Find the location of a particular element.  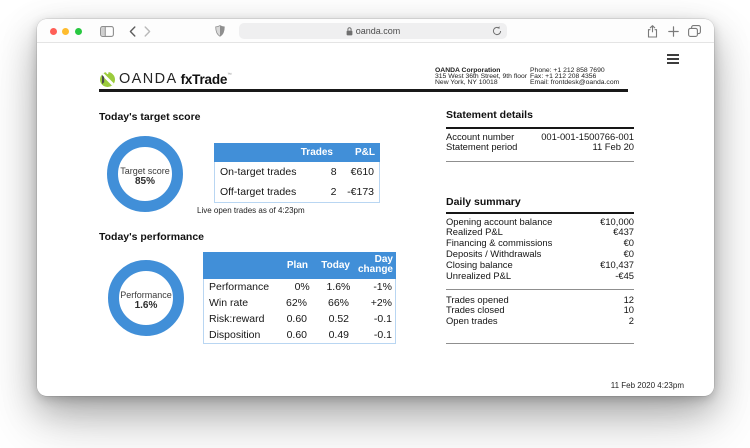

logo-product-text: fxTrade is located at coordinates (204, 79).